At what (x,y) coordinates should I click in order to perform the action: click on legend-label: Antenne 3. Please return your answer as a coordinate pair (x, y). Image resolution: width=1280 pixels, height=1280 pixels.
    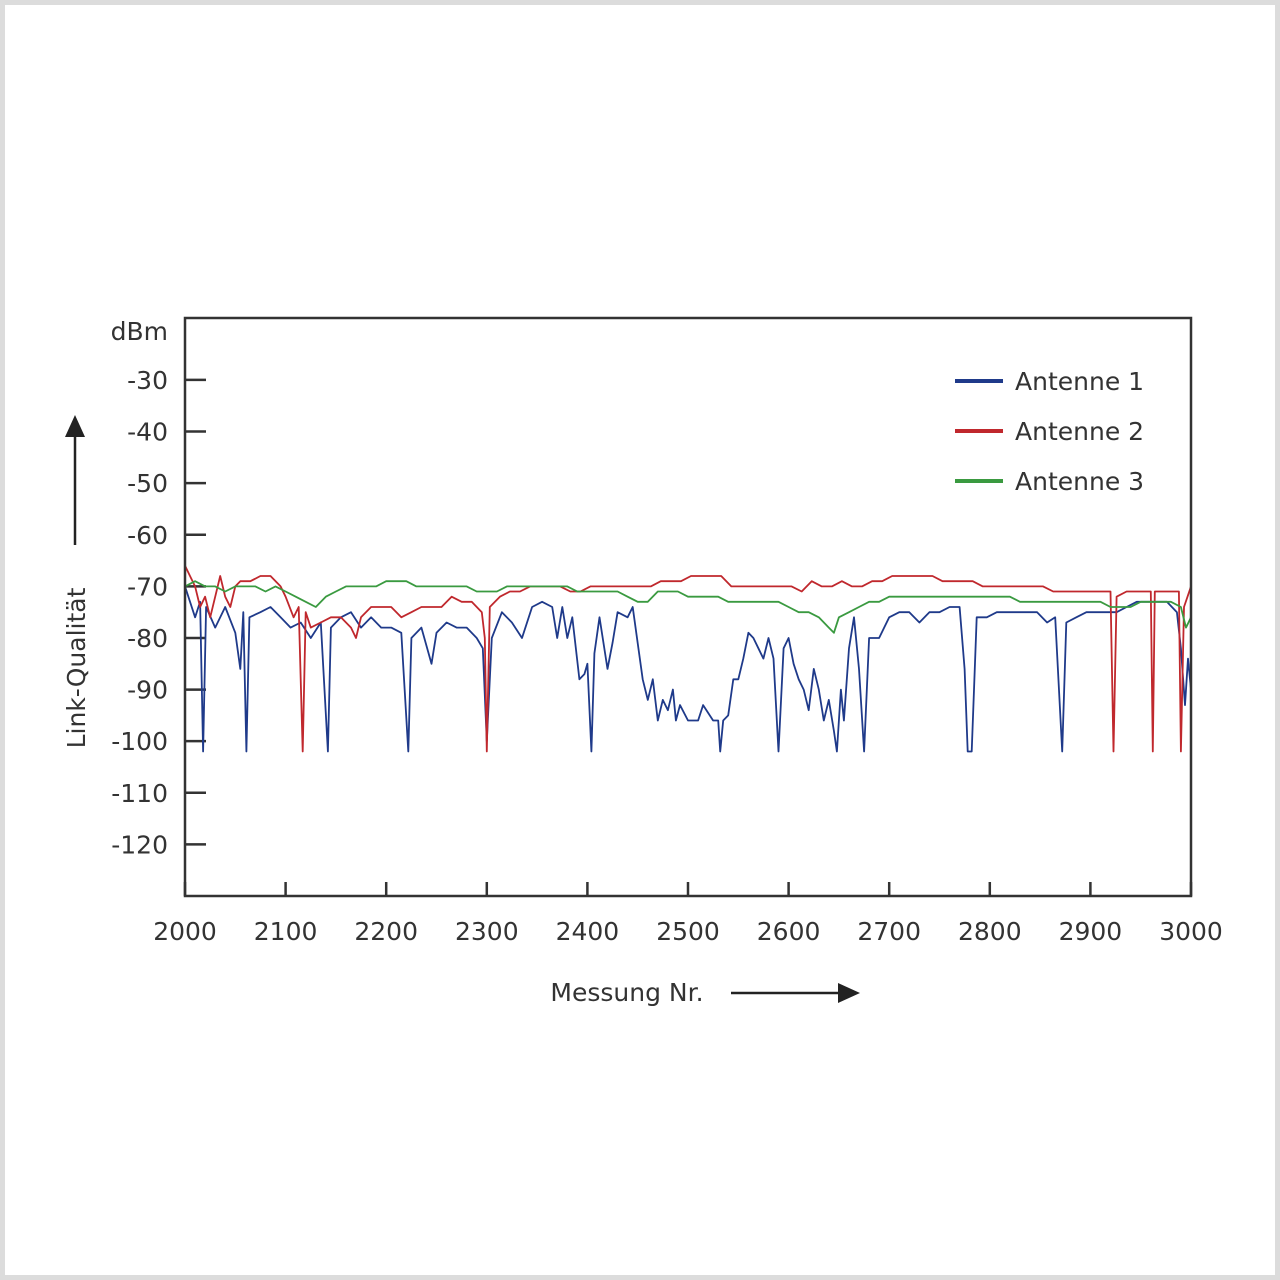
    Looking at the image, I should click on (1079, 481).